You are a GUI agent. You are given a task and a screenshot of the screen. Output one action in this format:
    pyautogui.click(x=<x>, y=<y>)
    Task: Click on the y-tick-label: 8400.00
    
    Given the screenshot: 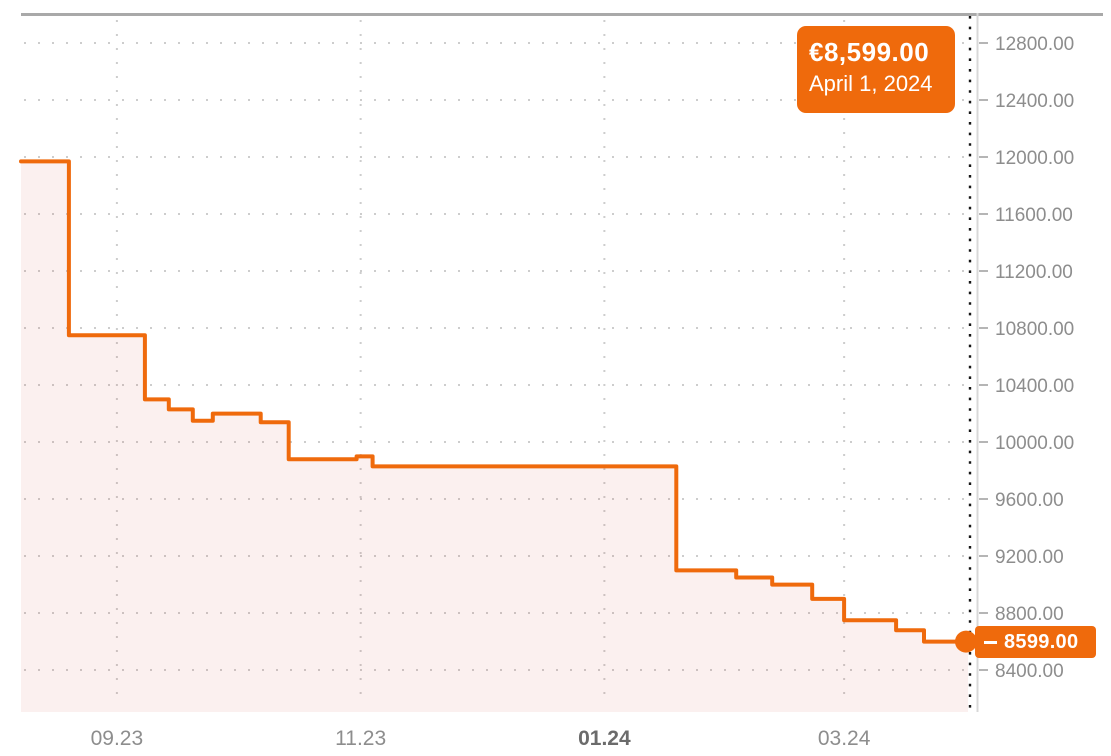 What is the action you would take?
    pyautogui.click(x=1029, y=671)
    